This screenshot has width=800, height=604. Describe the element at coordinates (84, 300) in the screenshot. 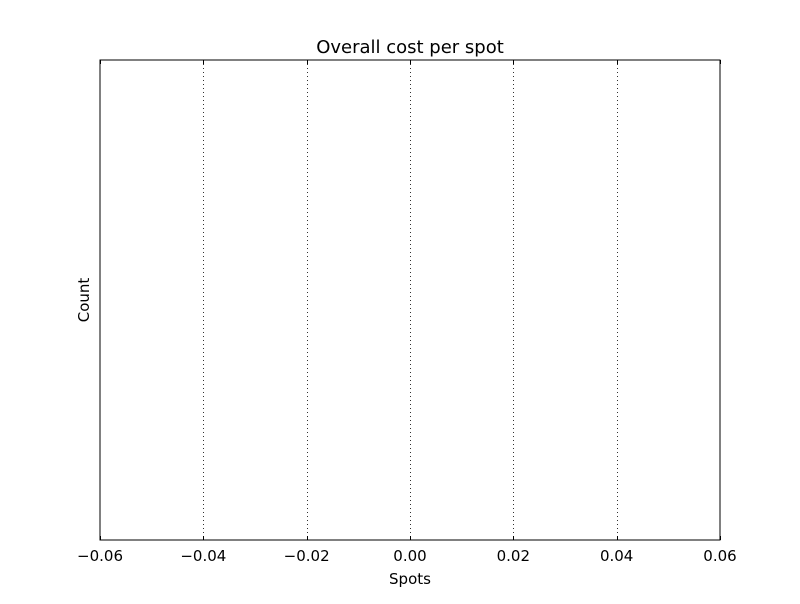

I see `y-axis-label: Count` at that location.